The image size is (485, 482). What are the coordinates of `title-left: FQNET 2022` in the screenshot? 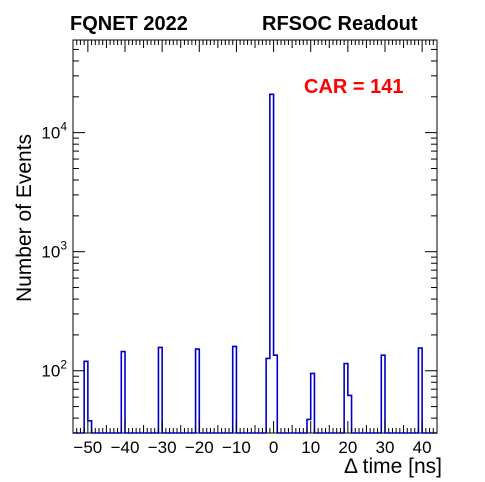 It's located at (129, 24).